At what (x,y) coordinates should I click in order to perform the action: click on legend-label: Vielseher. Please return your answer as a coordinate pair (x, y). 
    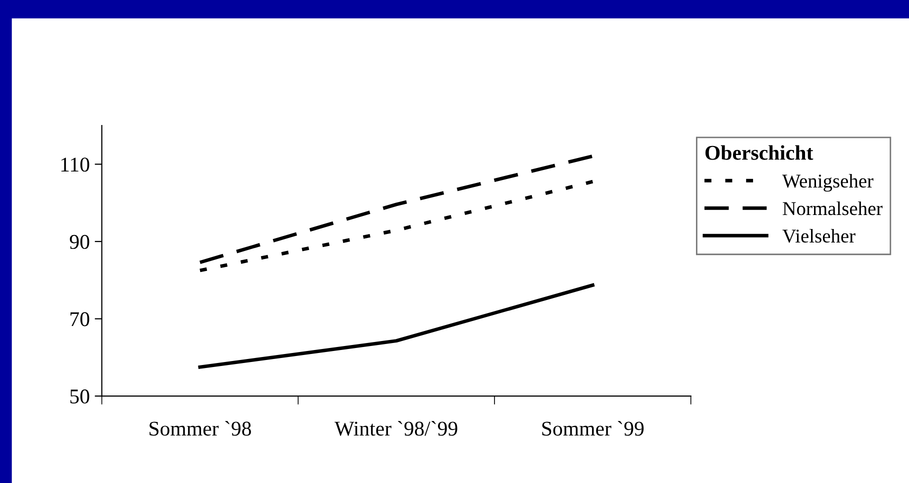
    Looking at the image, I should click on (819, 235).